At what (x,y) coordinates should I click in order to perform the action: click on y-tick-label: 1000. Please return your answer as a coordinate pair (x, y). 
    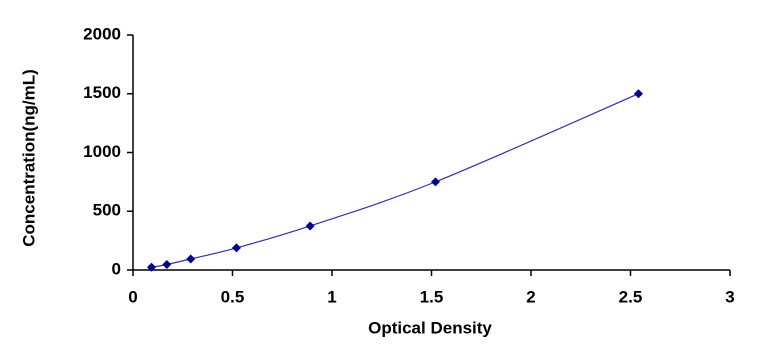
    Looking at the image, I should click on (102, 151).